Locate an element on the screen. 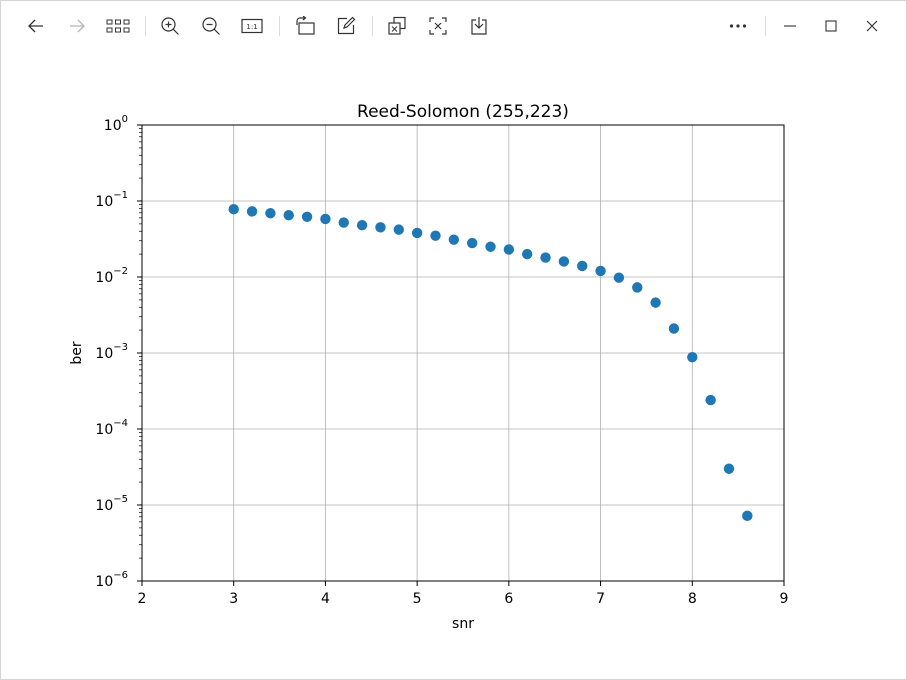 The width and height of the screenshot is (907, 680). gallery-button is located at coordinates (118, 26).